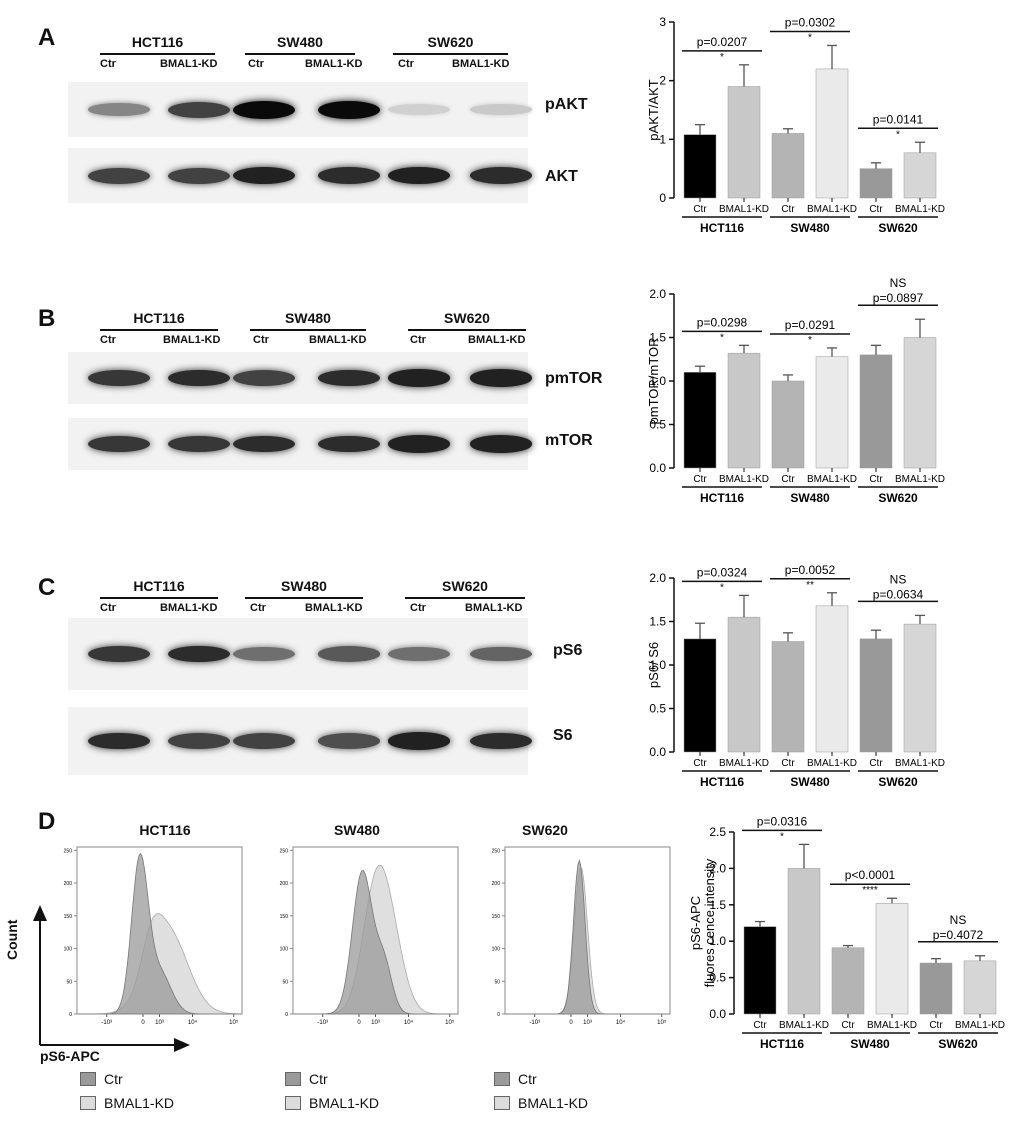 Image resolution: width=1020 pixels, height=1124 pixels. What do you see at coordinates (810, 585) in the screenshot?
I see `significance-stars: **` at bounding box center [810, 585].